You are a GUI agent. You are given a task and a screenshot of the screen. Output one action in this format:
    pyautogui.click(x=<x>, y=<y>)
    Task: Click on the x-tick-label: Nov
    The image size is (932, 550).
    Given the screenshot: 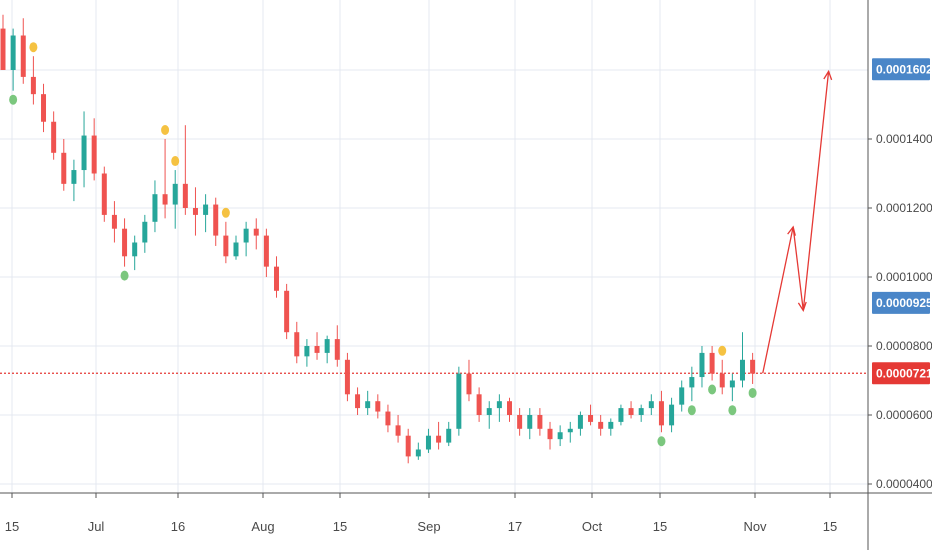 What is the action you would take?
    pyautogui.click(x=755, y=526)
    